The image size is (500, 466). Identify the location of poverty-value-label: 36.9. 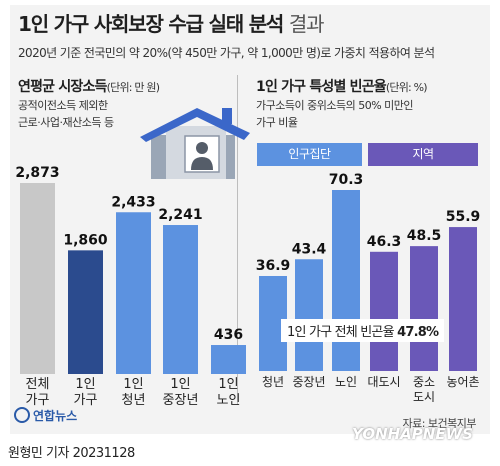
(273, 266).